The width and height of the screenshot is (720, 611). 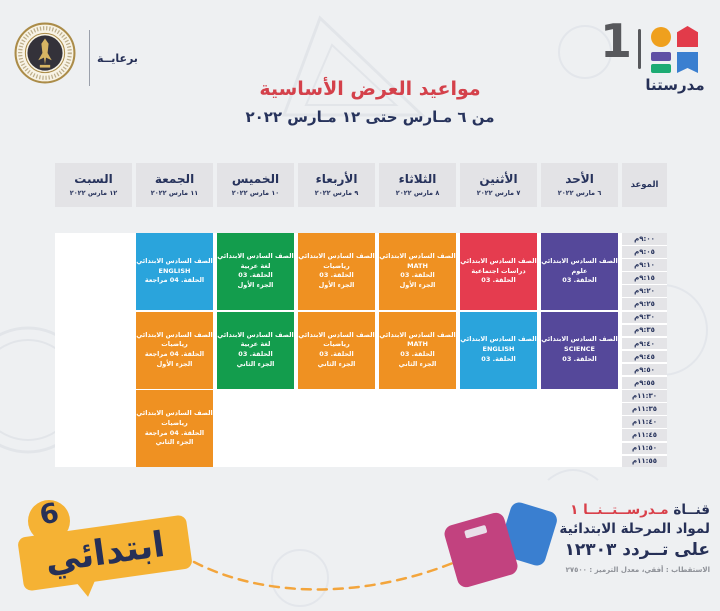 What do you see at coordinates (579, 350) in the screenshot?
I see `lesson-cell: الصف السادس الابتدائي SCIENCE الحلقة. 03` at bounding box center [579, 350].